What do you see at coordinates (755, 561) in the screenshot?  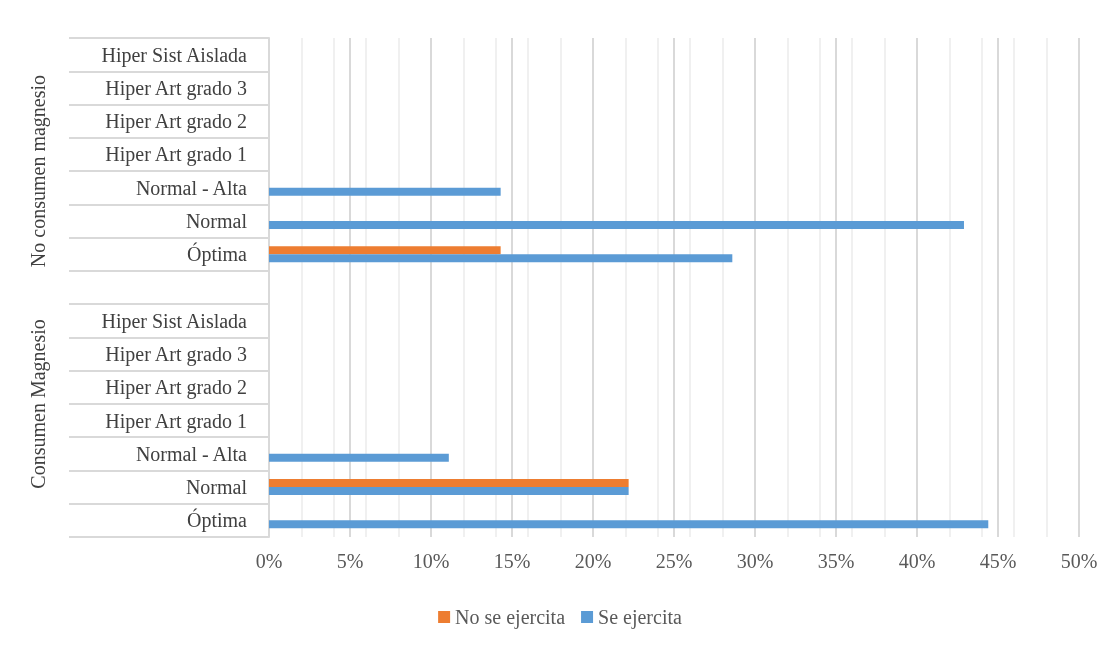 I see `x-tick-label: 30%` at bounding box center [755, 561].